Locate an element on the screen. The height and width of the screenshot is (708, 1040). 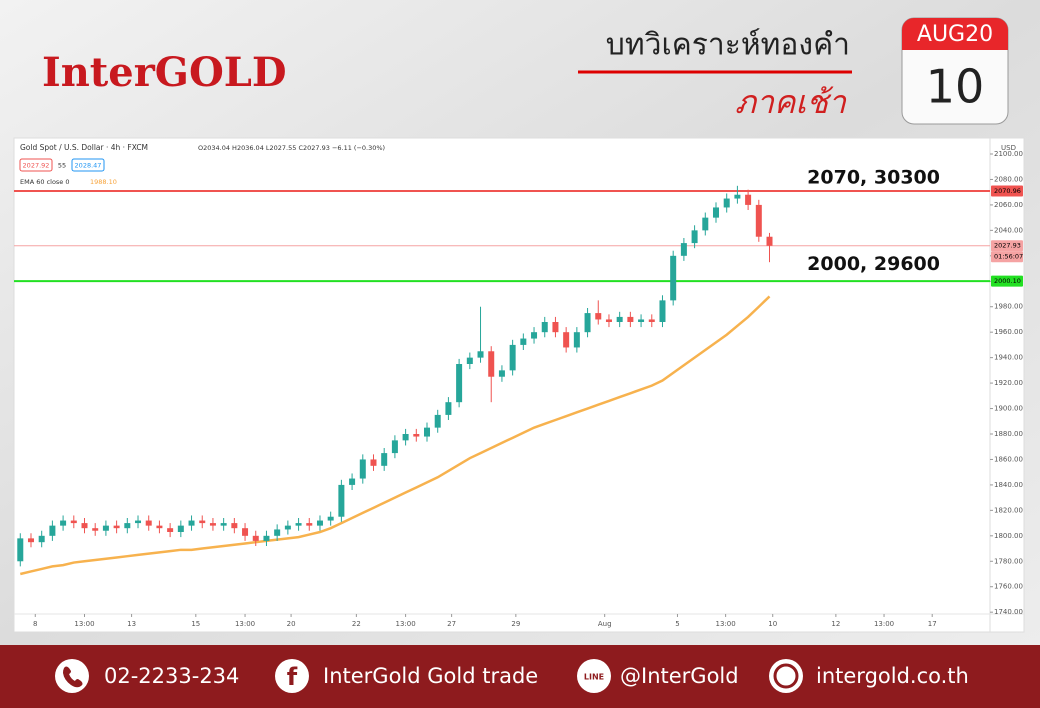
phone-glyph is located at coordinates (73, 677).